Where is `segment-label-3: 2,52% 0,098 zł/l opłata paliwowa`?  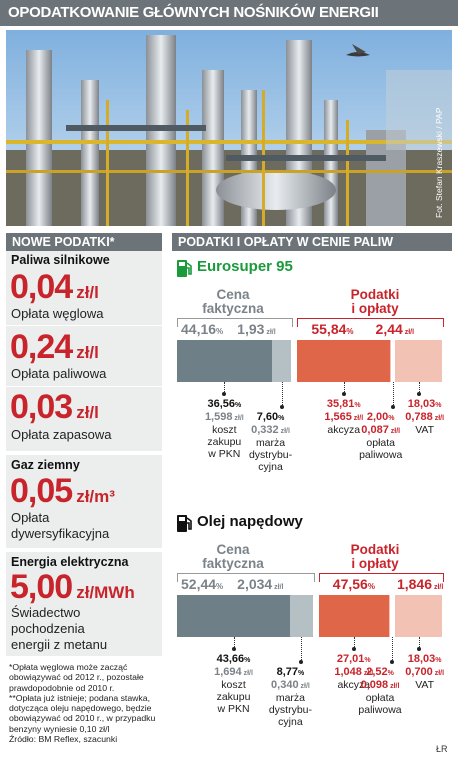
segment-label-3: 2,52% 0,098 zł/l opłata paliwowa is located at coordinates (380, 691).